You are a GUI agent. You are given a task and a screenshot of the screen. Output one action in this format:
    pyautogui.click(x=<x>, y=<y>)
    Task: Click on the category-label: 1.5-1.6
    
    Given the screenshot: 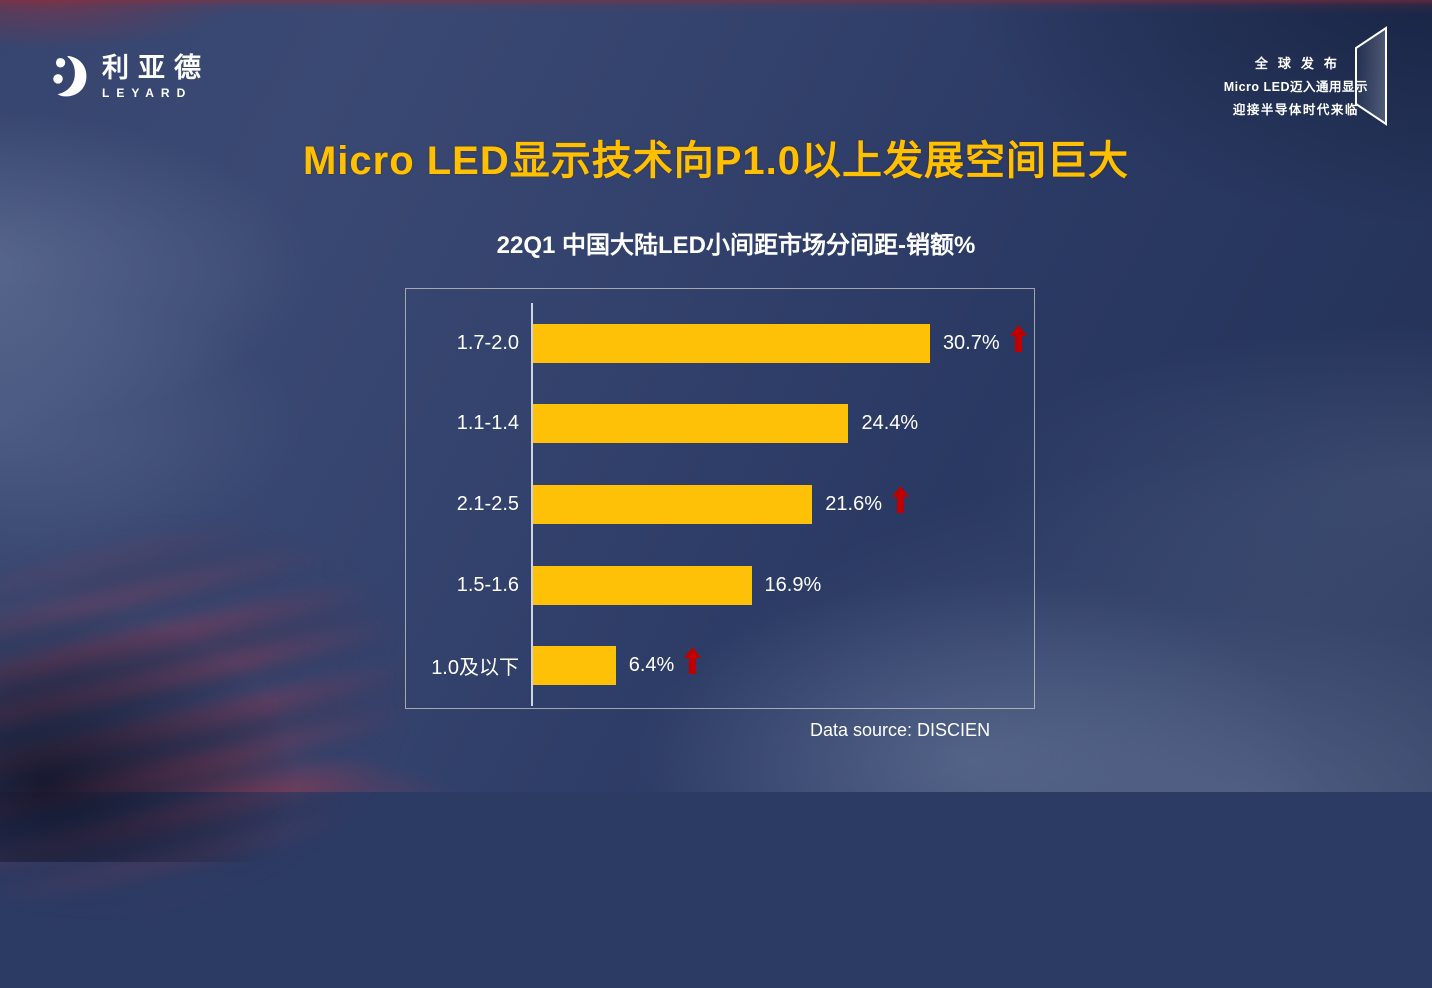 What is the action you would take?
    pyautogui.click(x=487, y=584)
    